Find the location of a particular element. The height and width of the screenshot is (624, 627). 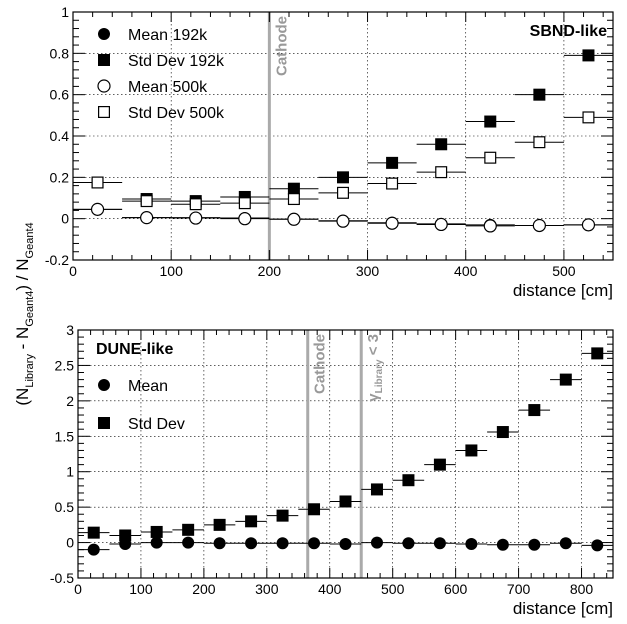

y-tick-label: 2.5 is located at coordinates (65, 365).